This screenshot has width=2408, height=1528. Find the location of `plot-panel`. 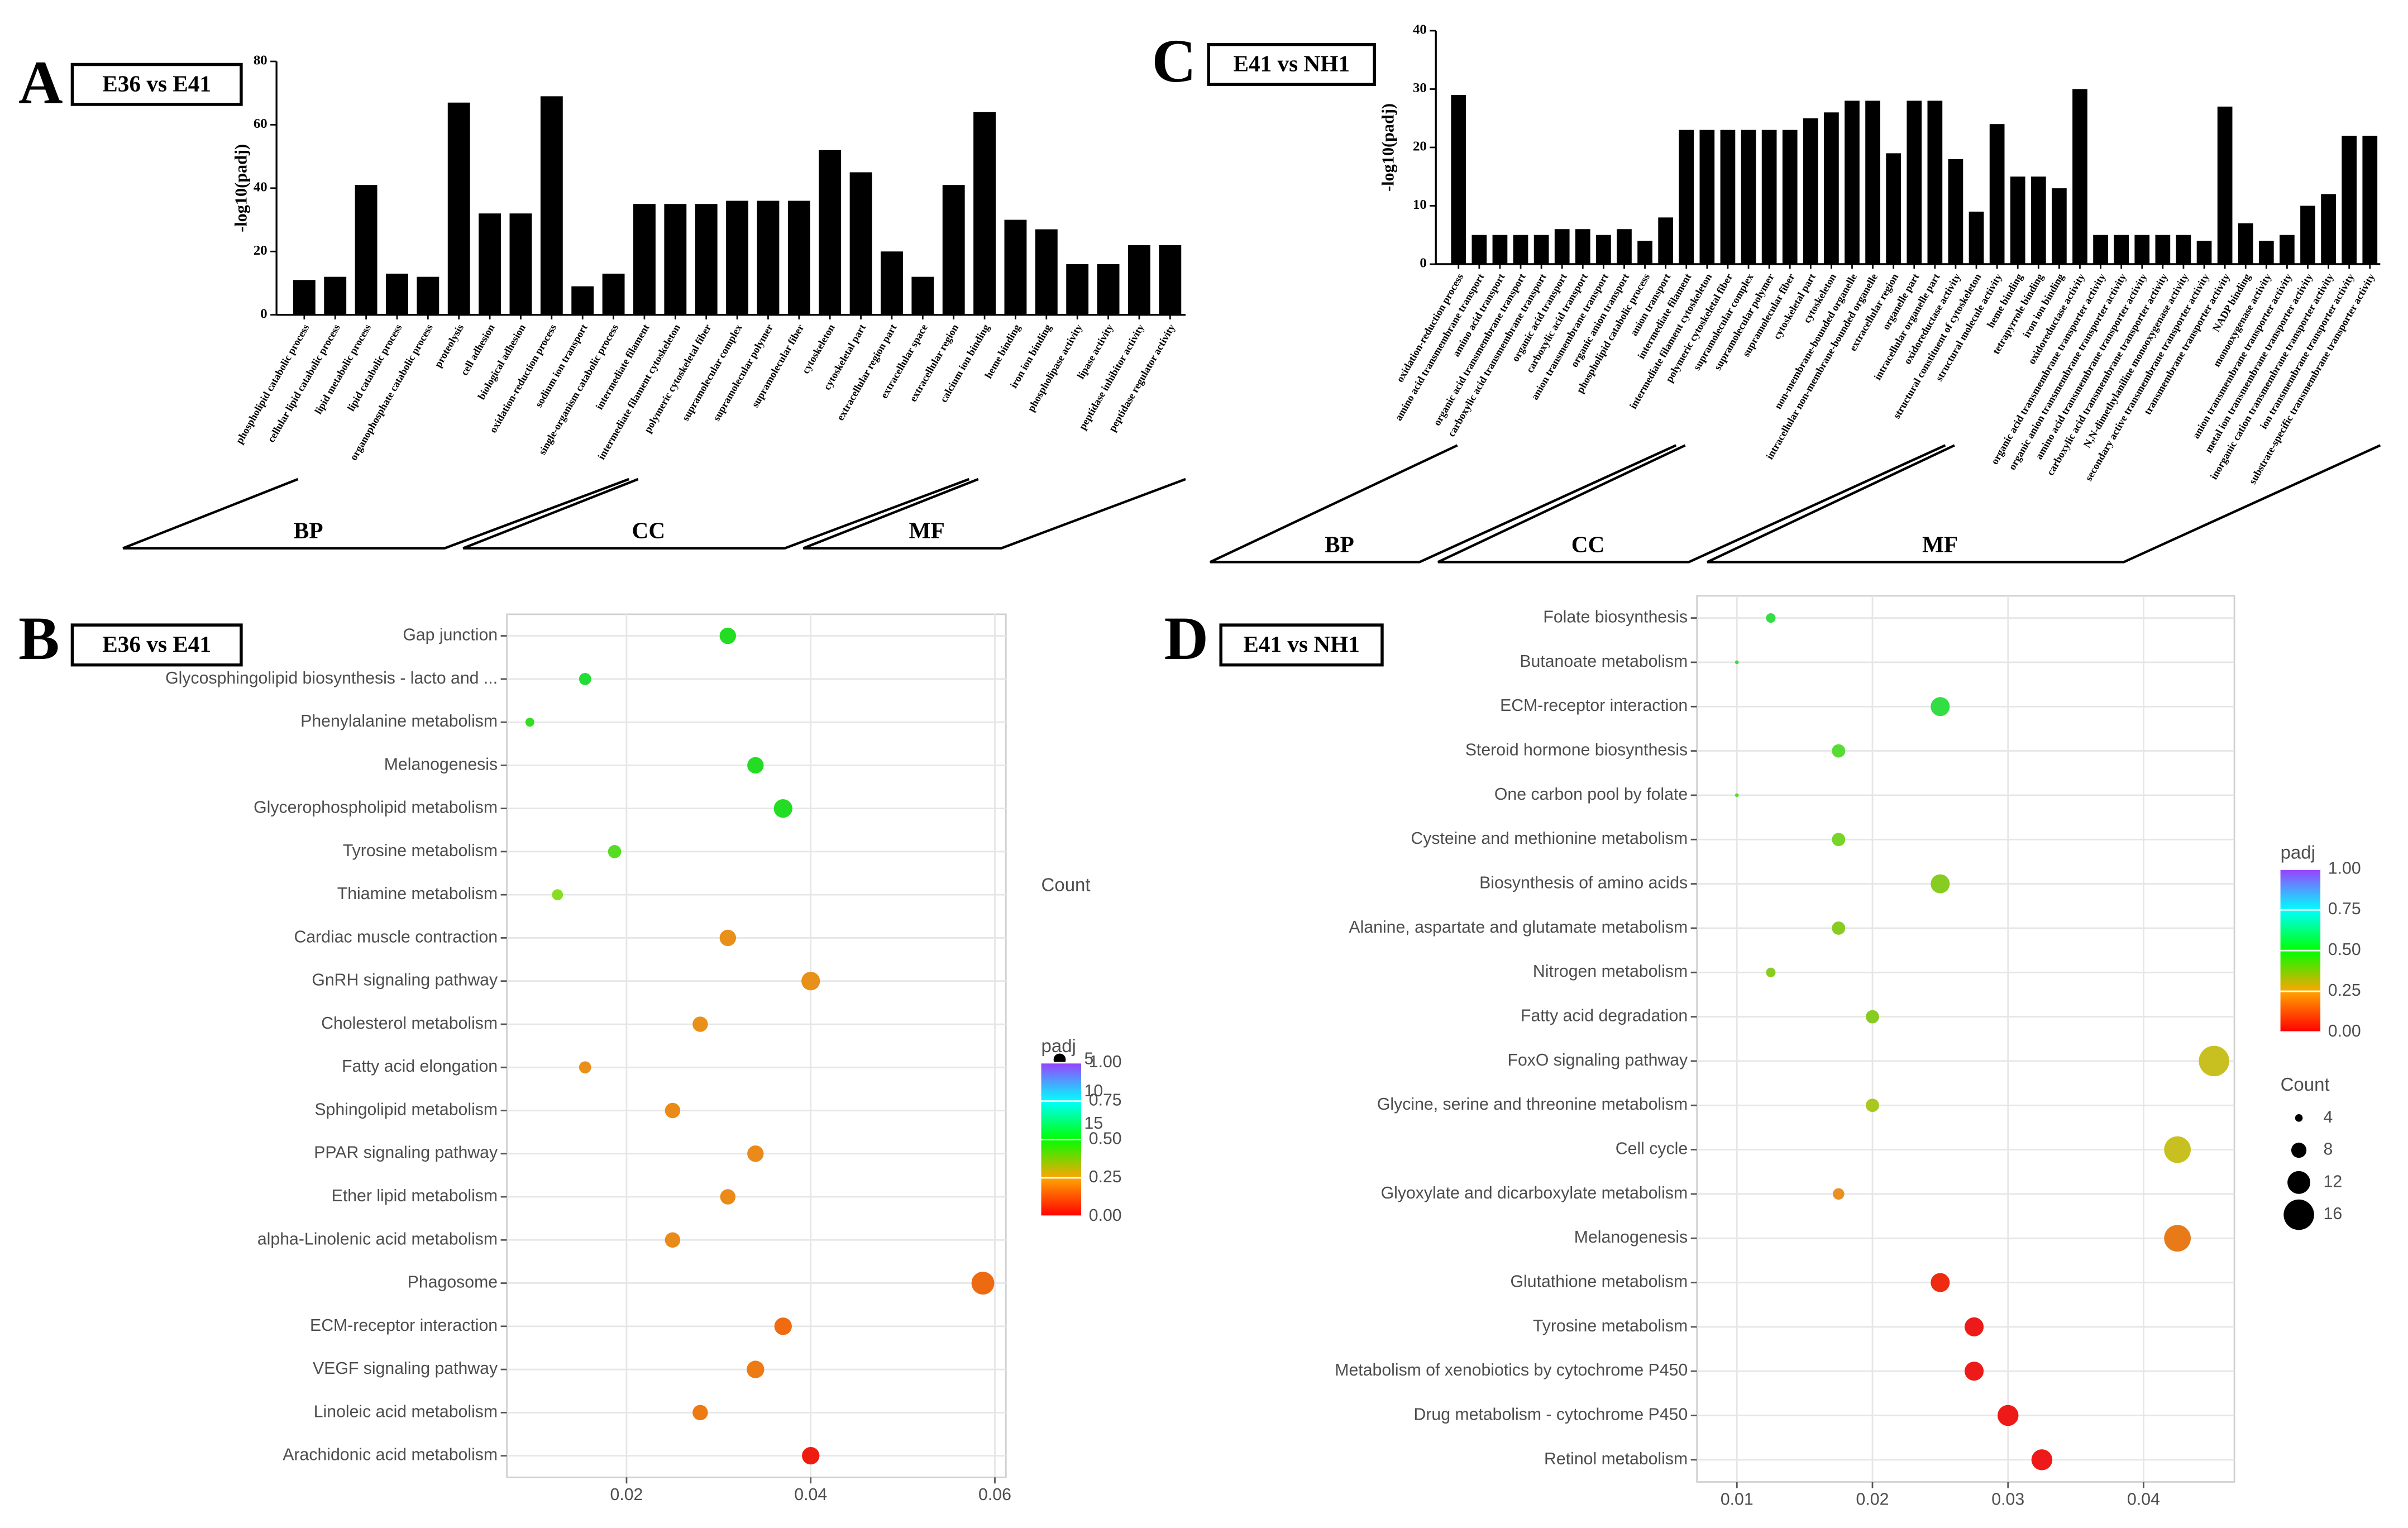

plot-panel is located at coordinates (1965, 1039).